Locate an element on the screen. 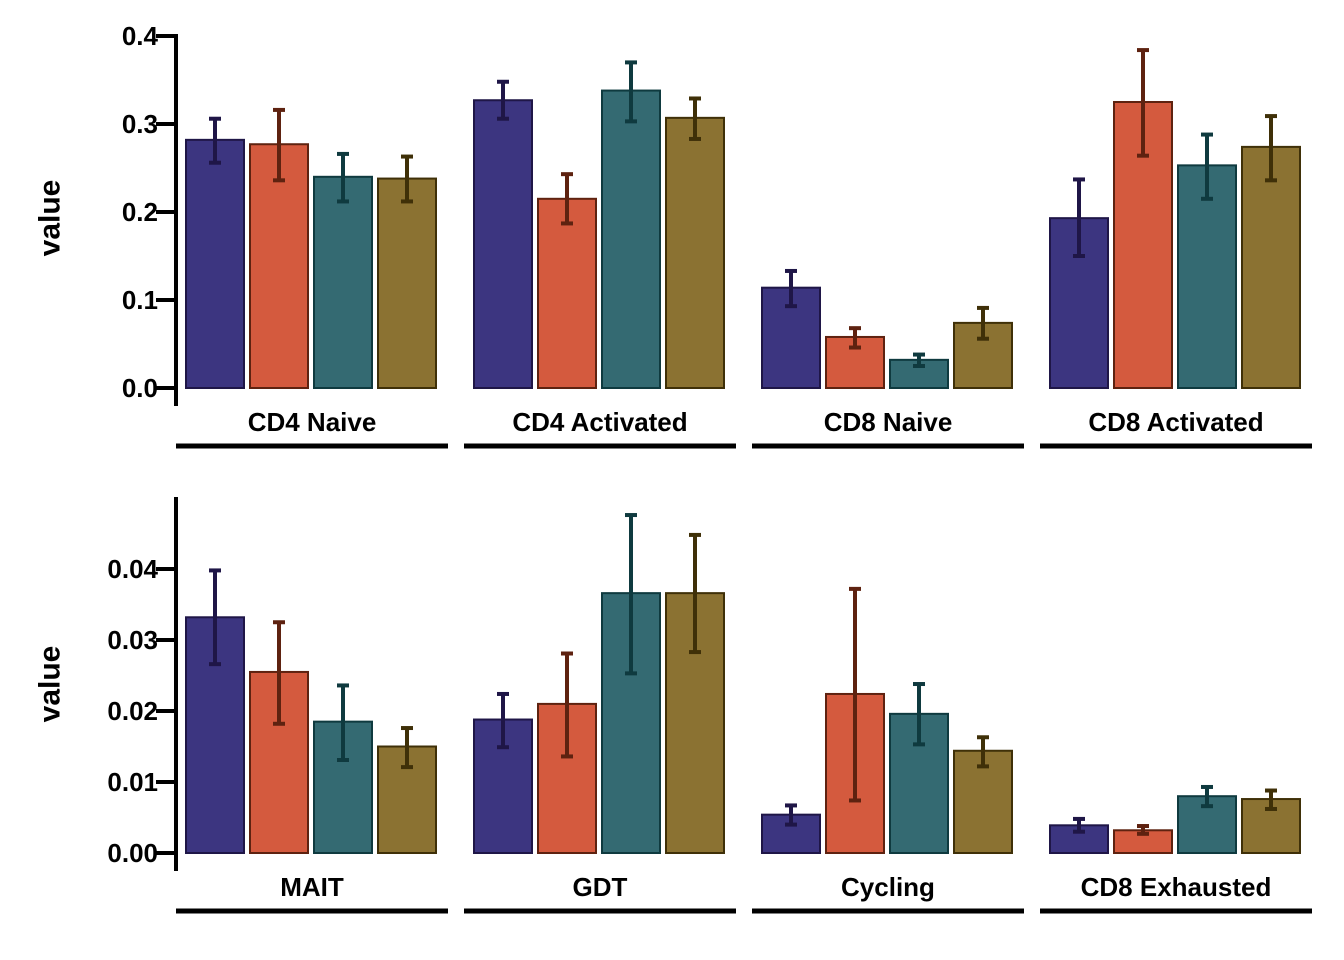 This screenshot has height=960, width=1344. y-tick-label: 0.3 is located at coordinates (140, 124).